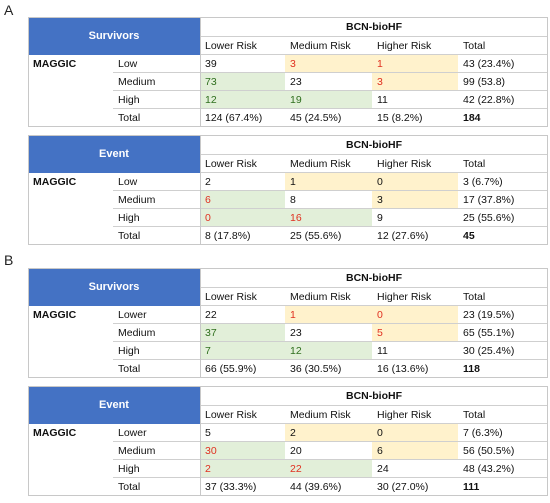 This screenshot has width=550, height=503. What do you see at coordinates (503, 433) in the screenshot?
I see `table-cell: 7 (6.3%)` at bounding box center [503, 433].